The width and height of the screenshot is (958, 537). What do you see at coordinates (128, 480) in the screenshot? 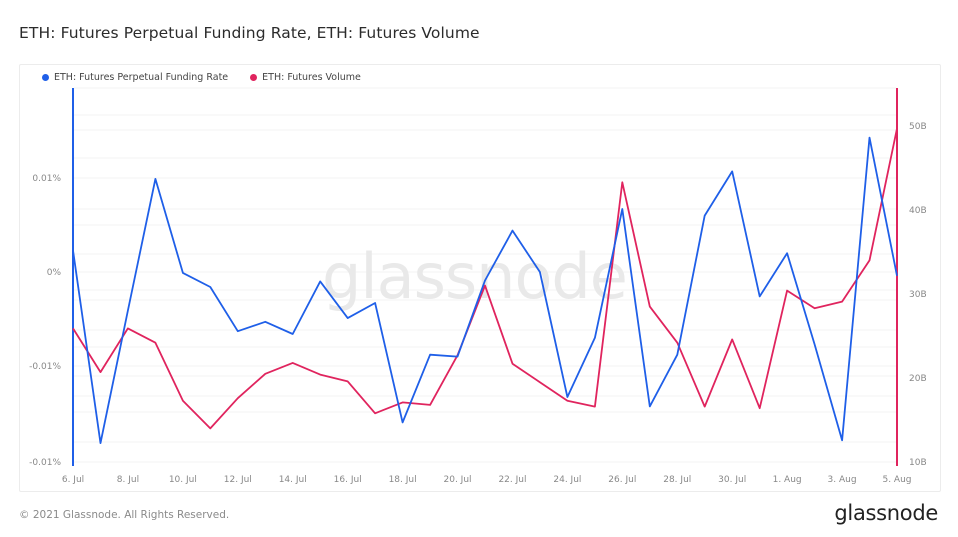
I see `svg-text: 8. Jul` at bounding box center [128, 480].